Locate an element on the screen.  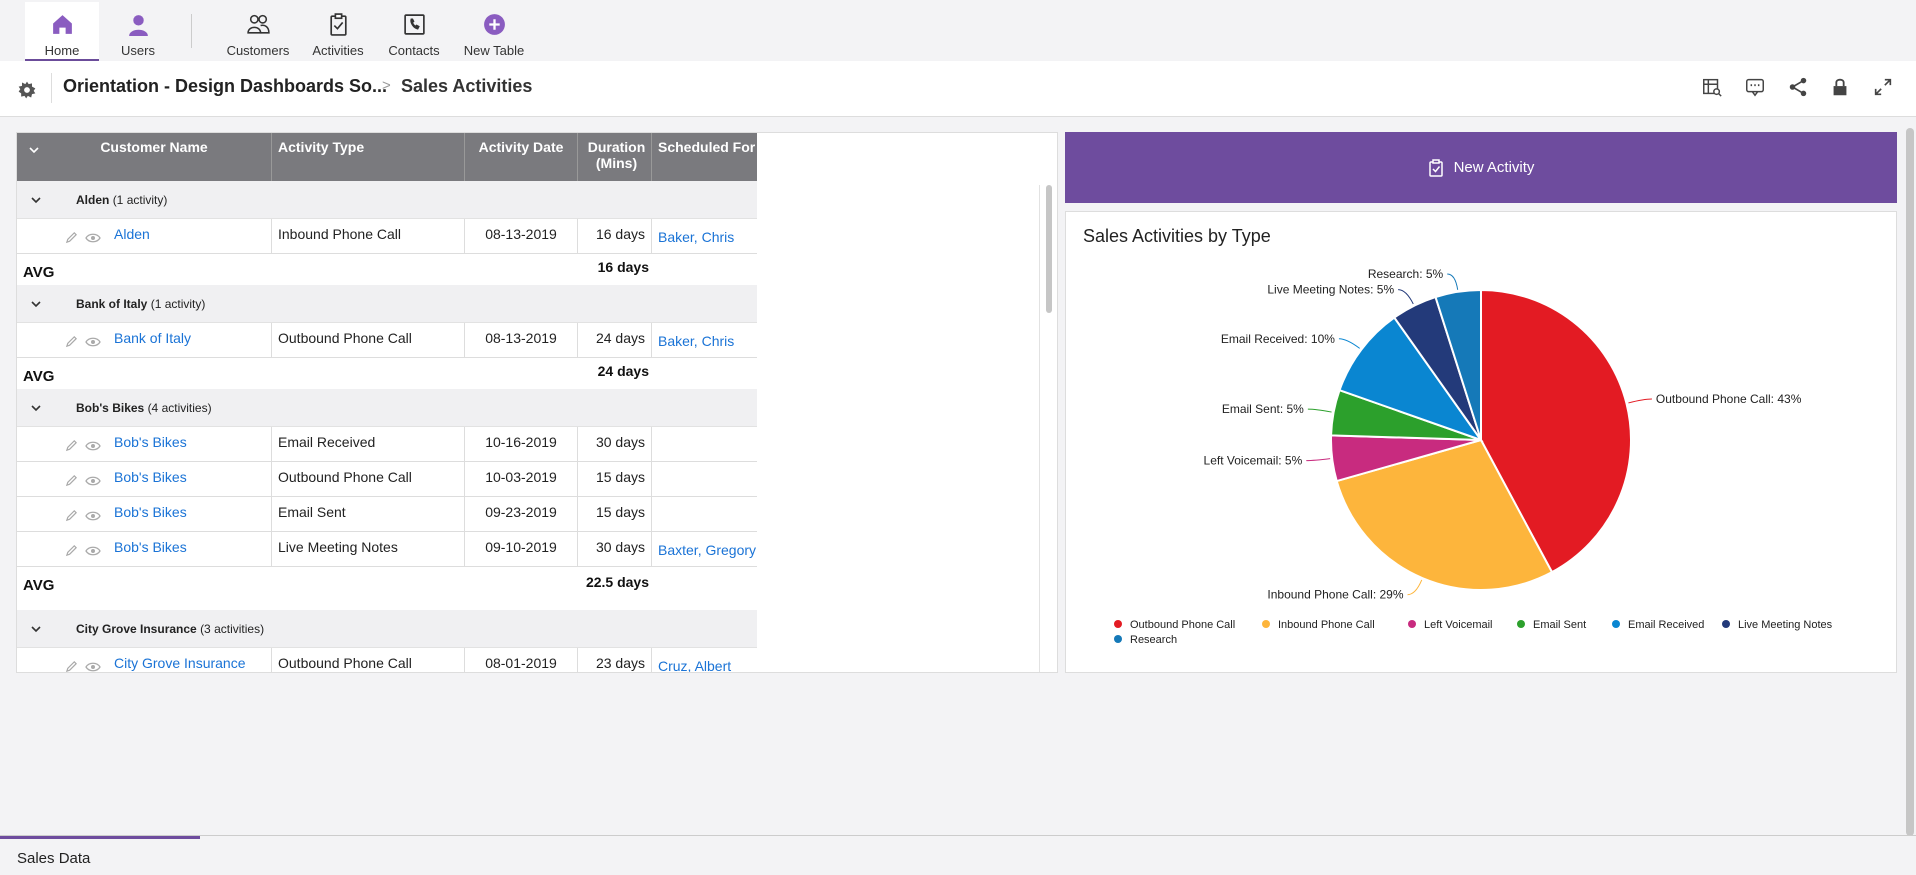
table-row: Bob's Bikes Email Sent 09-23-2019 15 days is located at coordinates (387, 514).